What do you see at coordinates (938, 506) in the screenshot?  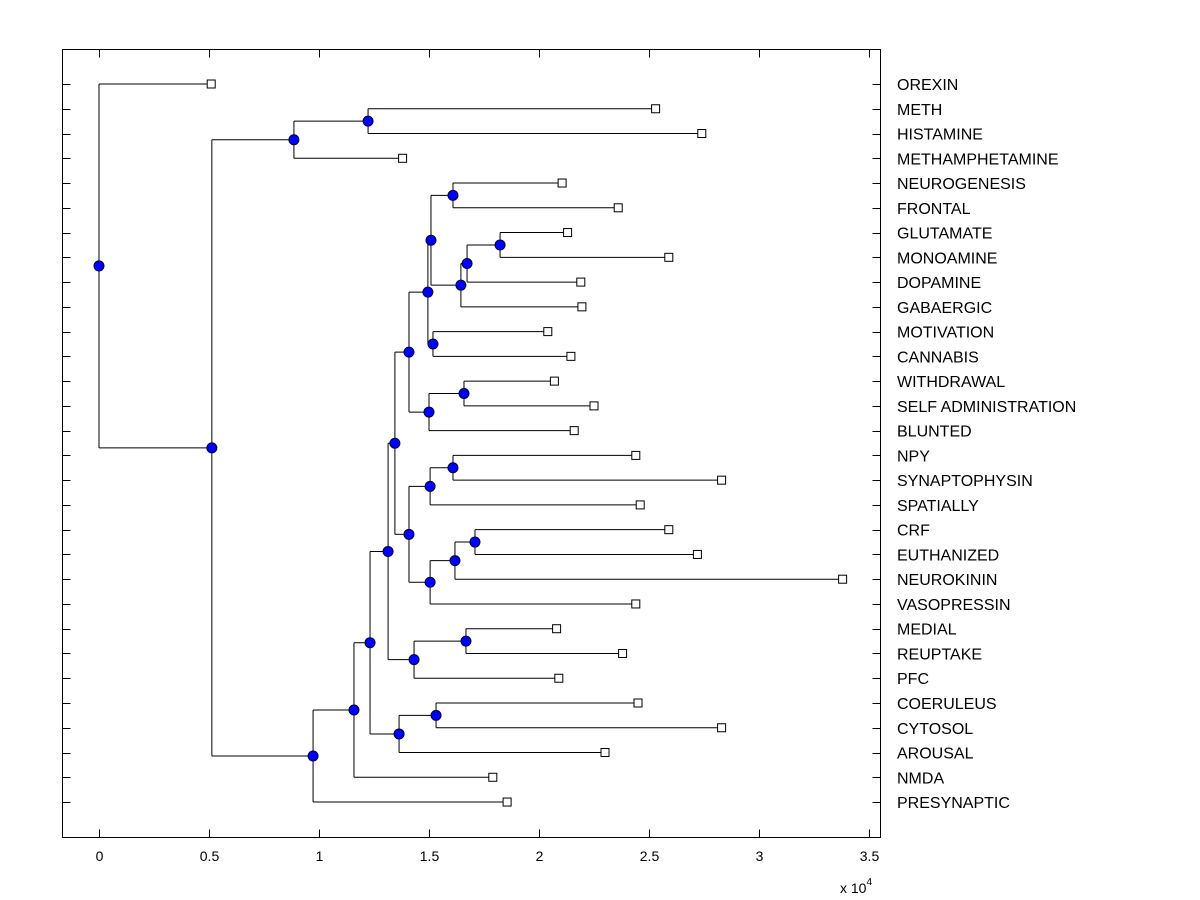 I see `leaf-label: SPATIALLY` at bounding box center [938, 506].